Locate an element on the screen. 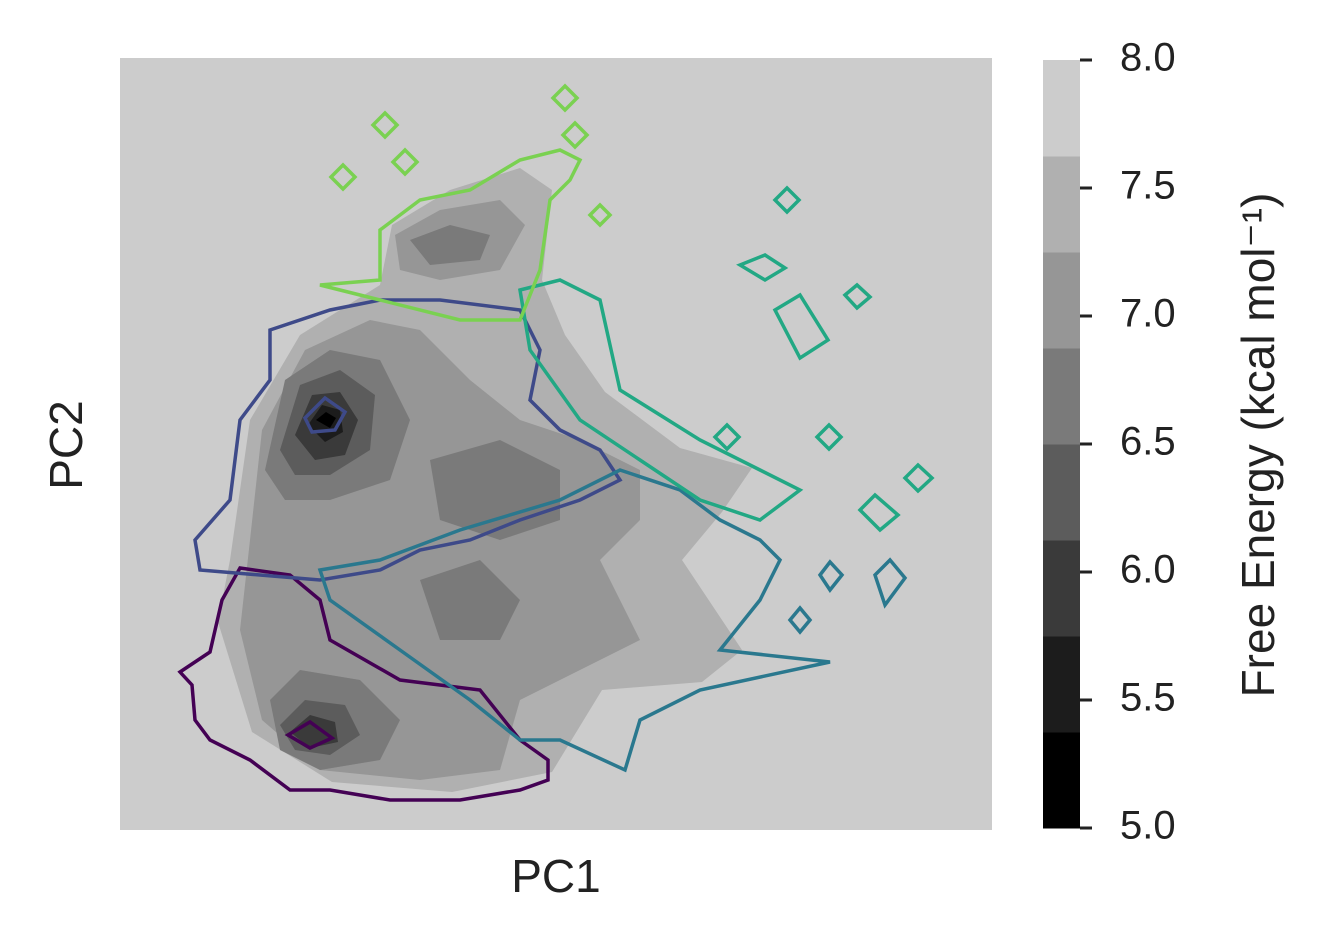  colorbar-tick-label: 8.0 is located at coordinates (1148, 58).